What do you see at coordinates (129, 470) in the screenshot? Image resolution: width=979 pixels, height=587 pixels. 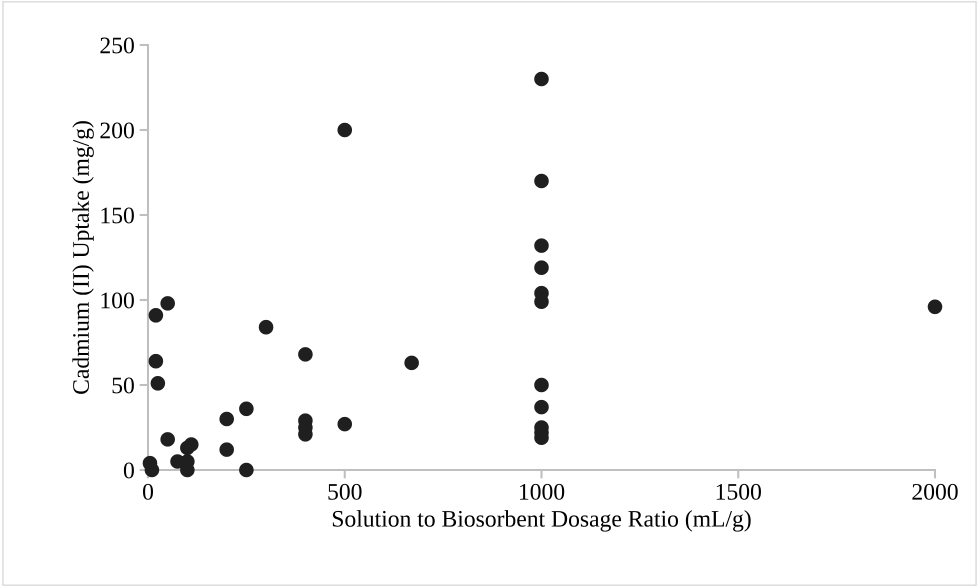 I see `y-tick-label: 0` at bounding box center [129, 470].